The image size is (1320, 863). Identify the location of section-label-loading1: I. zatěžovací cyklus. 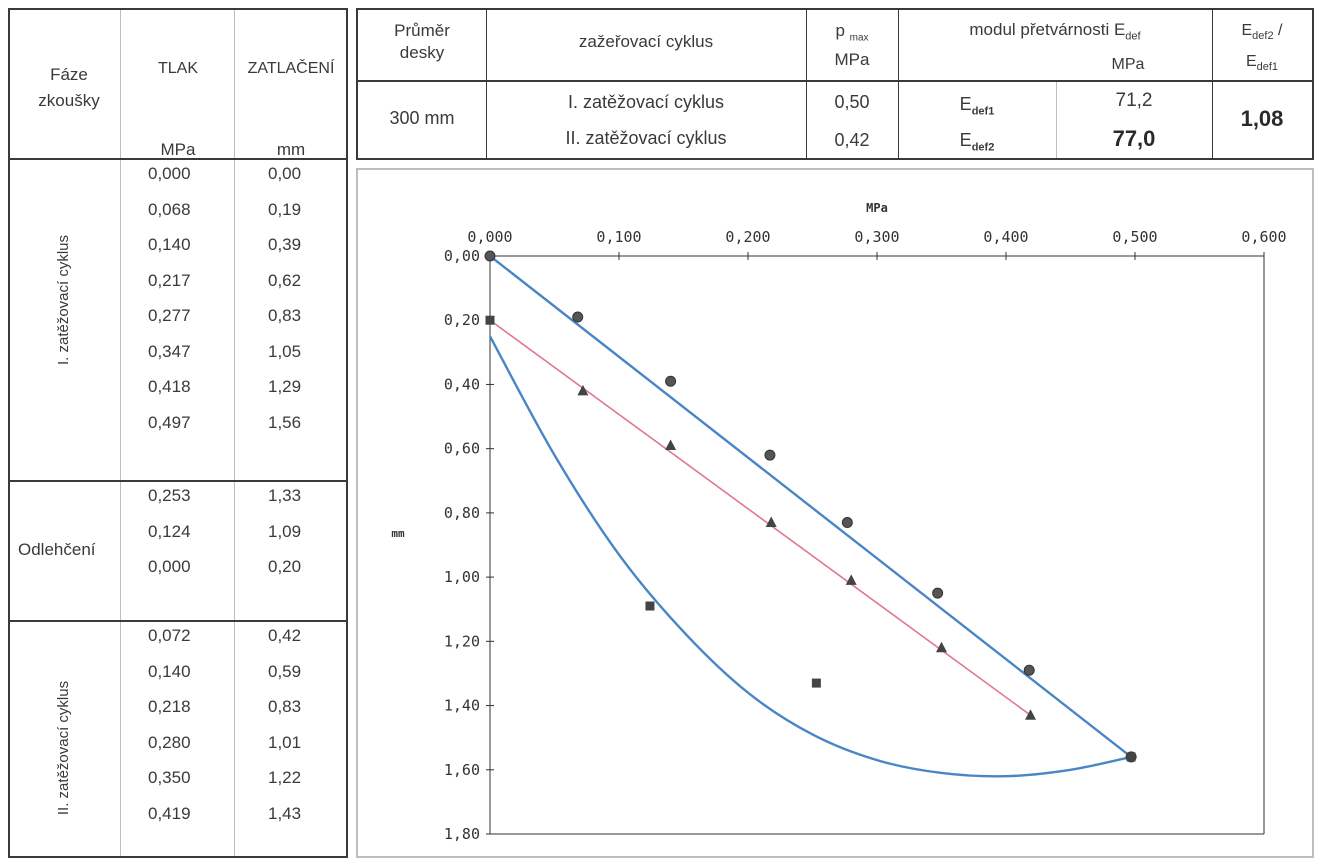
(63, 300).